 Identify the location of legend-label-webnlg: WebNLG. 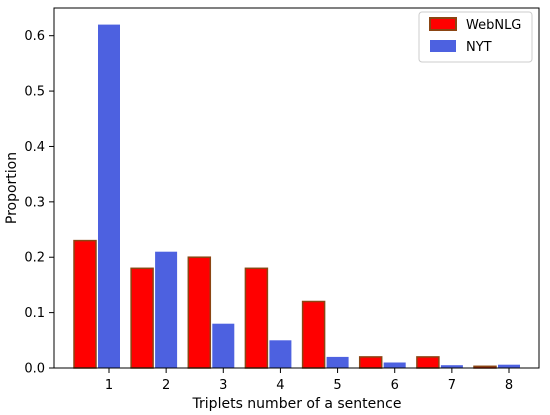
(493, 25).